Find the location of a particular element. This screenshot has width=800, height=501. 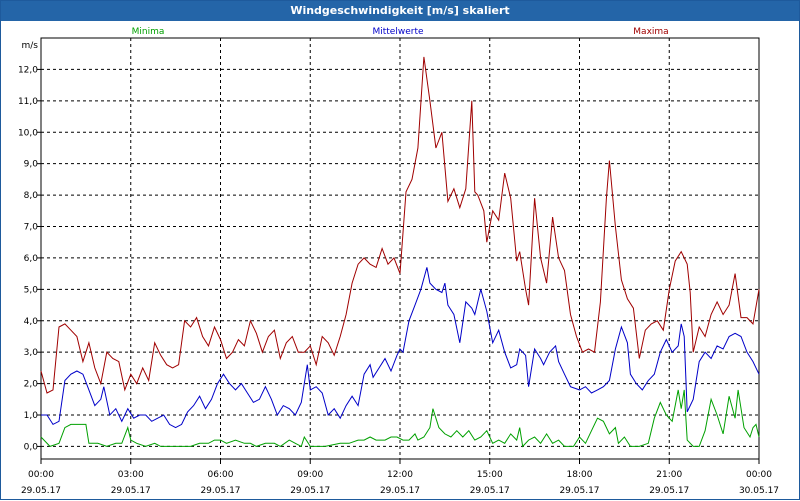

y-tick-label: 1,0 is located at coordinates (31, 416).